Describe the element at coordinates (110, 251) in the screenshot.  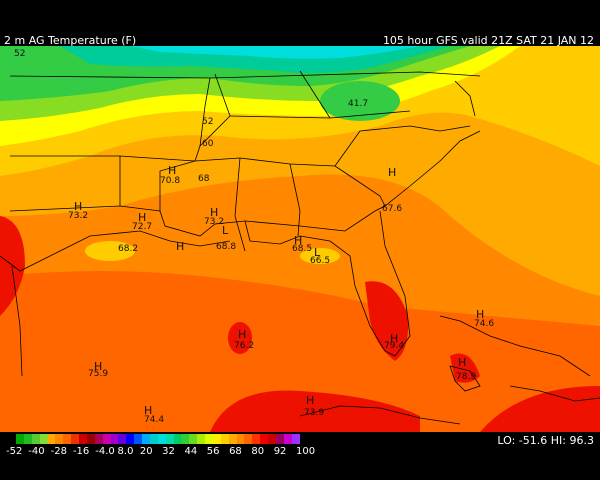
I see `field-light-orange-coast` at that location.